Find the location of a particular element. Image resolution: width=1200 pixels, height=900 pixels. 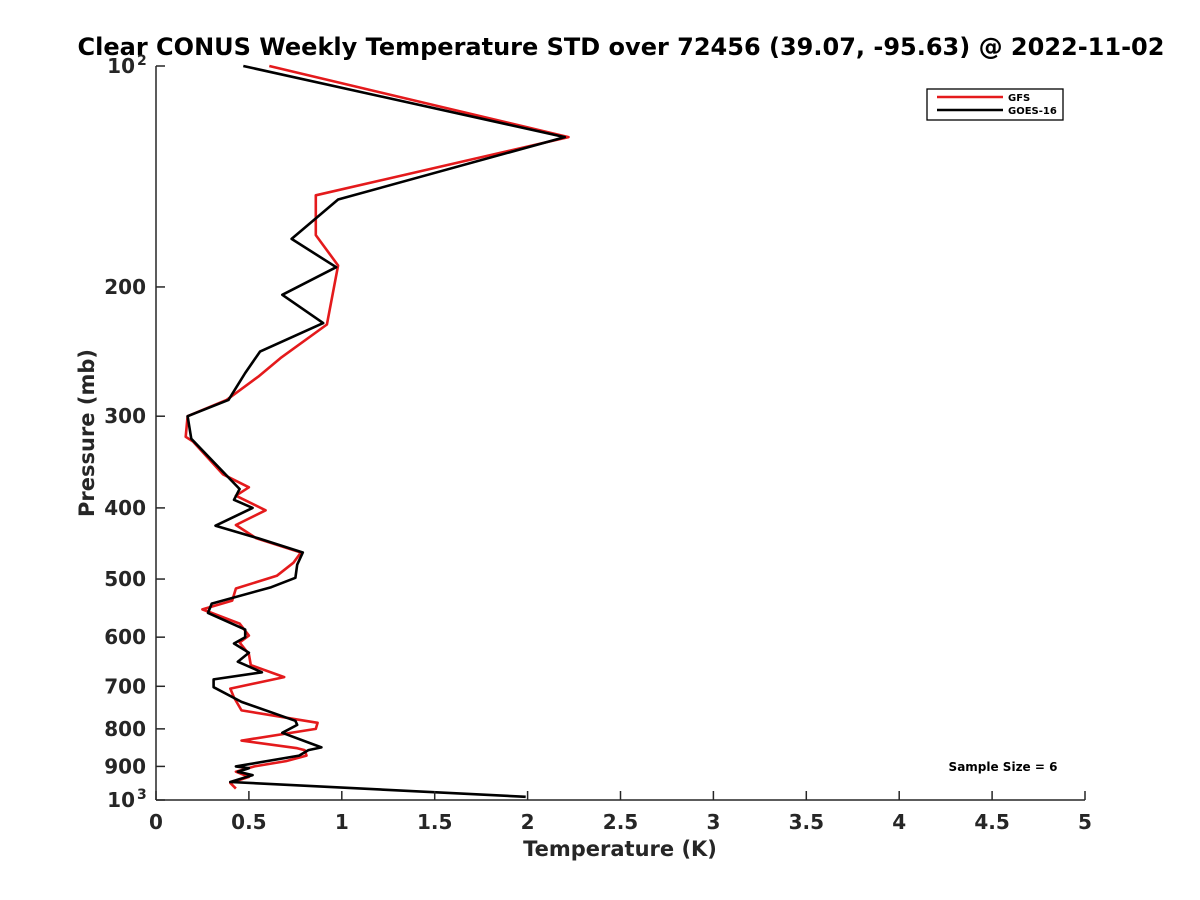

x-tick-label: 1 is located at coordinates (342, 822).